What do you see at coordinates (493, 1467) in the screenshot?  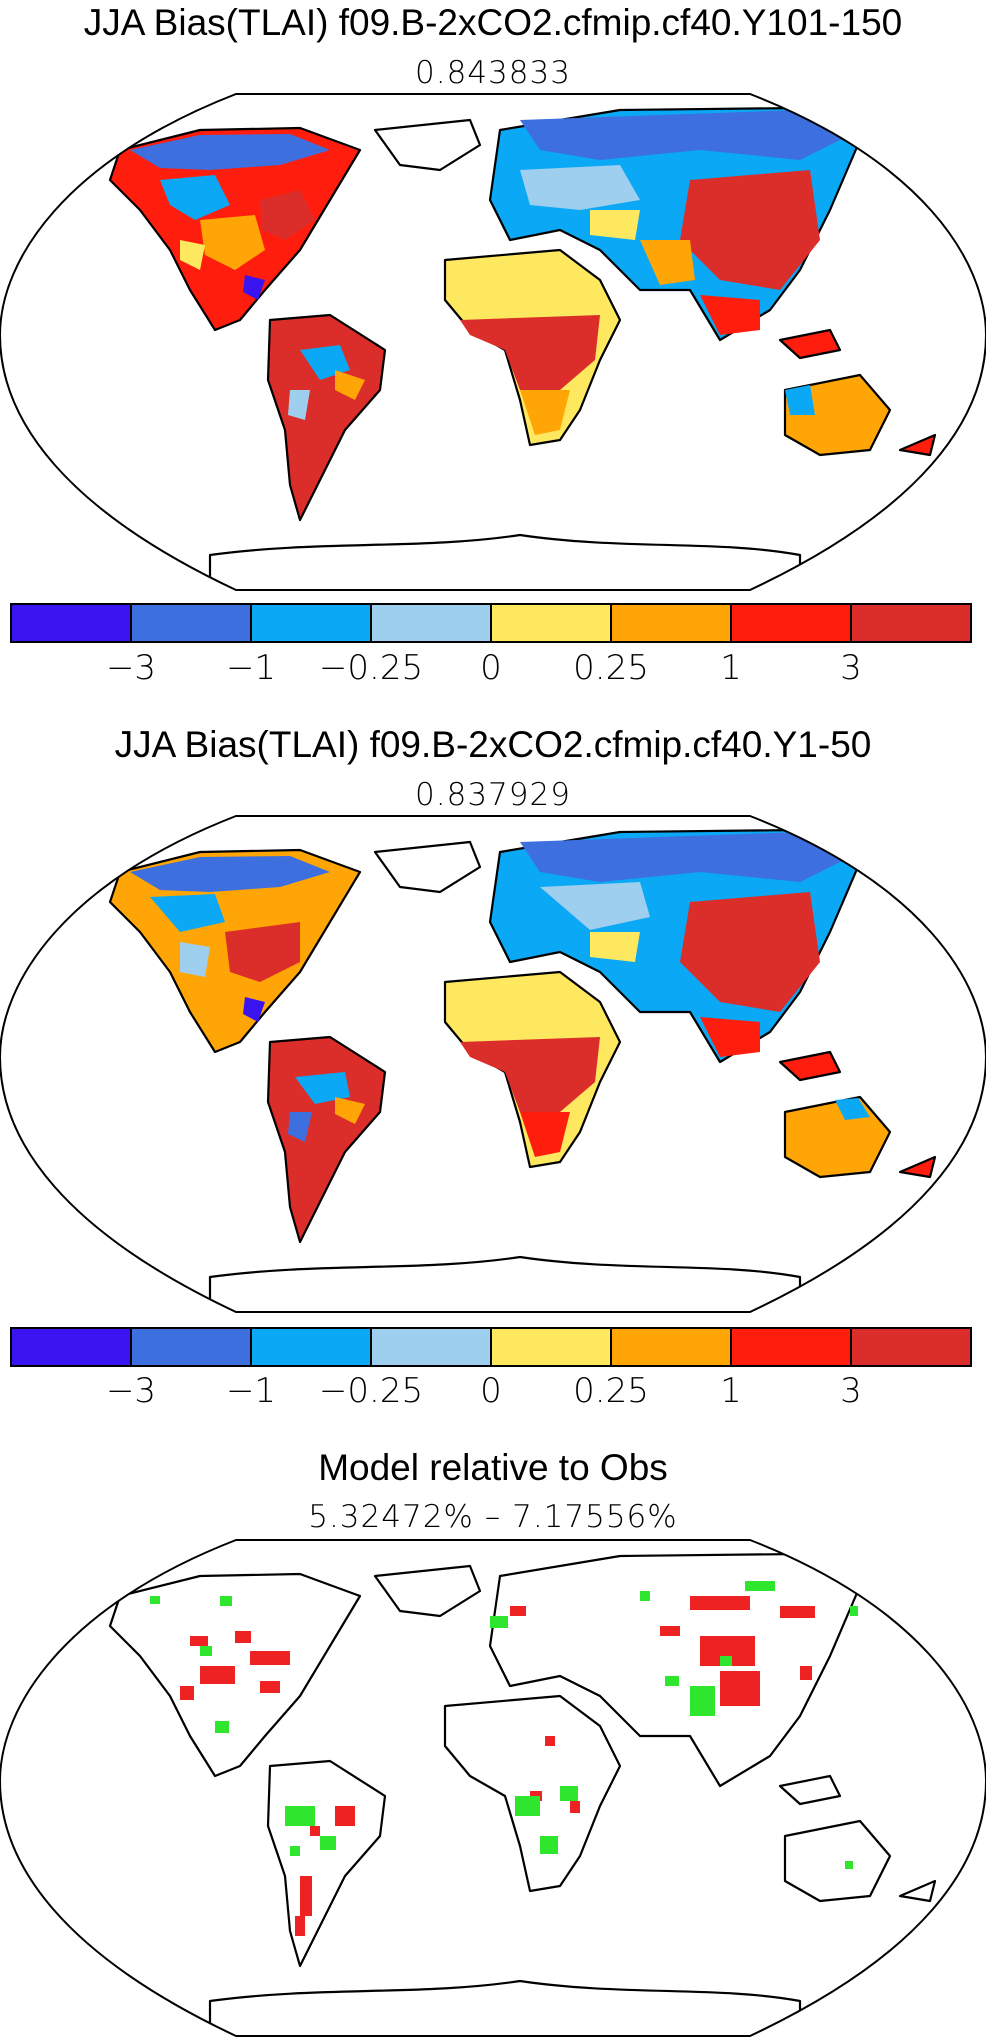 I see `panel3-title: Model relative to Obs` at bounding box center [493, 1467].